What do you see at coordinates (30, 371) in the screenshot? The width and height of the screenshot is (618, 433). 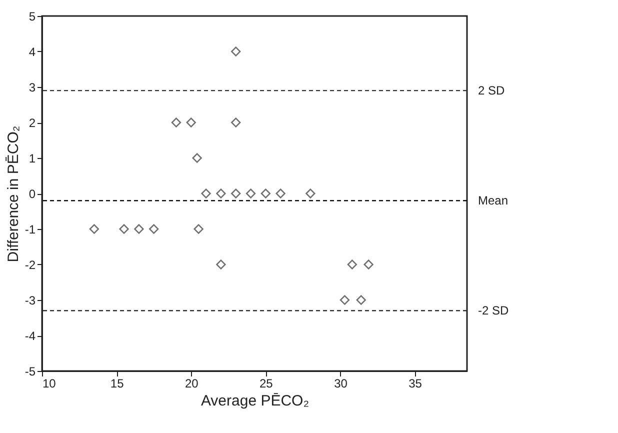 I see `y-tick-label: -5` at bounding box center [30, 371].